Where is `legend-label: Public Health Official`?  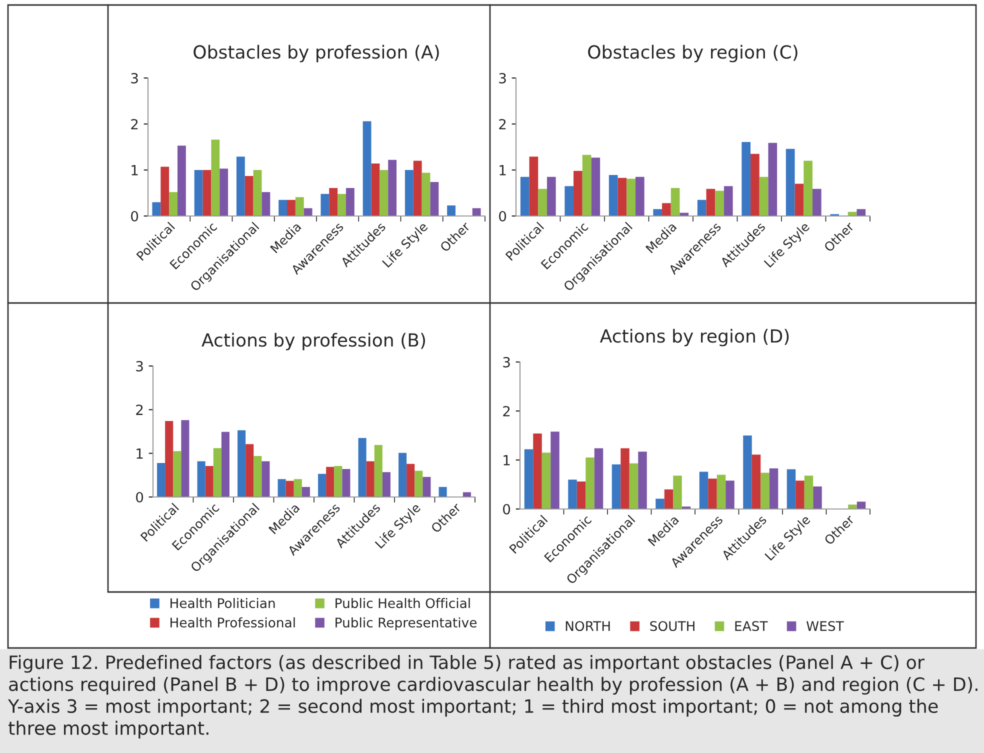 legend-label: Public Health Official is located at coordinates (403, 603).